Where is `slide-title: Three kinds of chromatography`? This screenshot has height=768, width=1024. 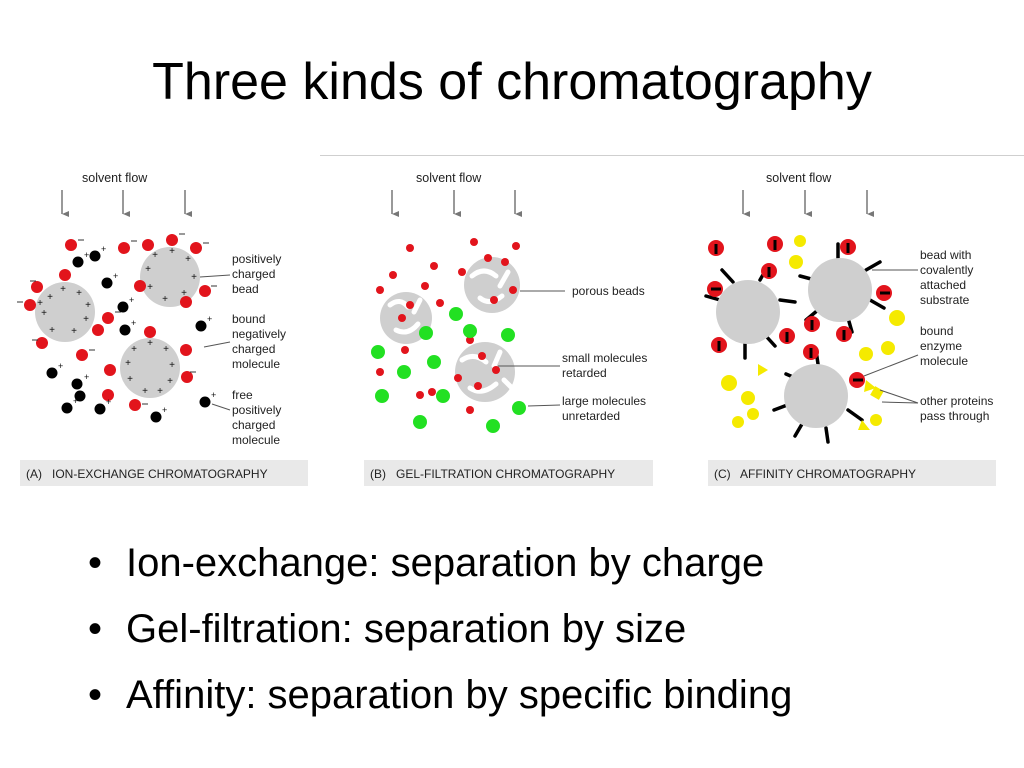
slide-title: Three kinds of chromatography is located at coordinates (512, 82).